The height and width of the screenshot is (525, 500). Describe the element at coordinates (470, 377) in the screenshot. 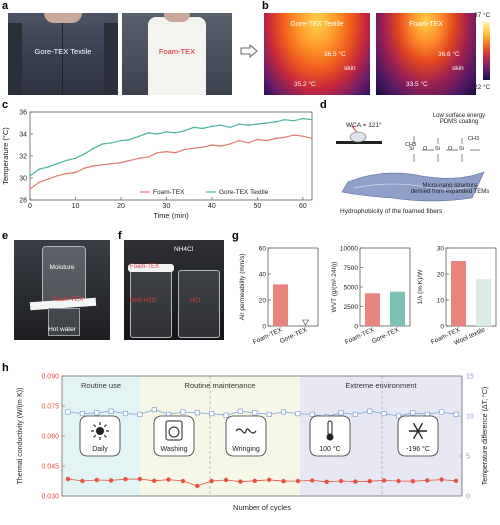

I see `y-tick-label-right: 15` at that location.